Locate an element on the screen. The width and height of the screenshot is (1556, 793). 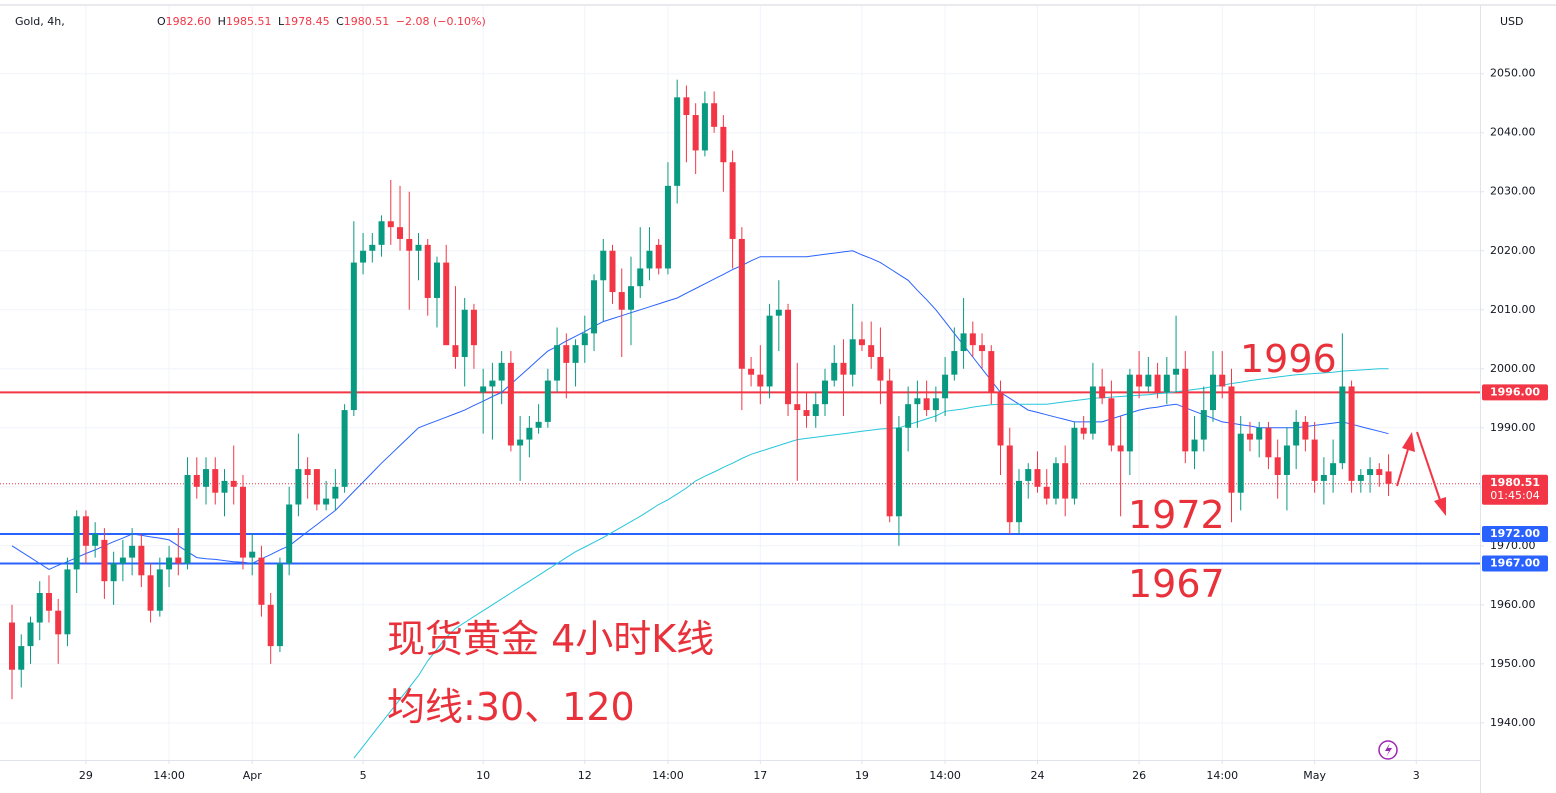
level-annotation: 1967 is located at coordinates (1176, 584).